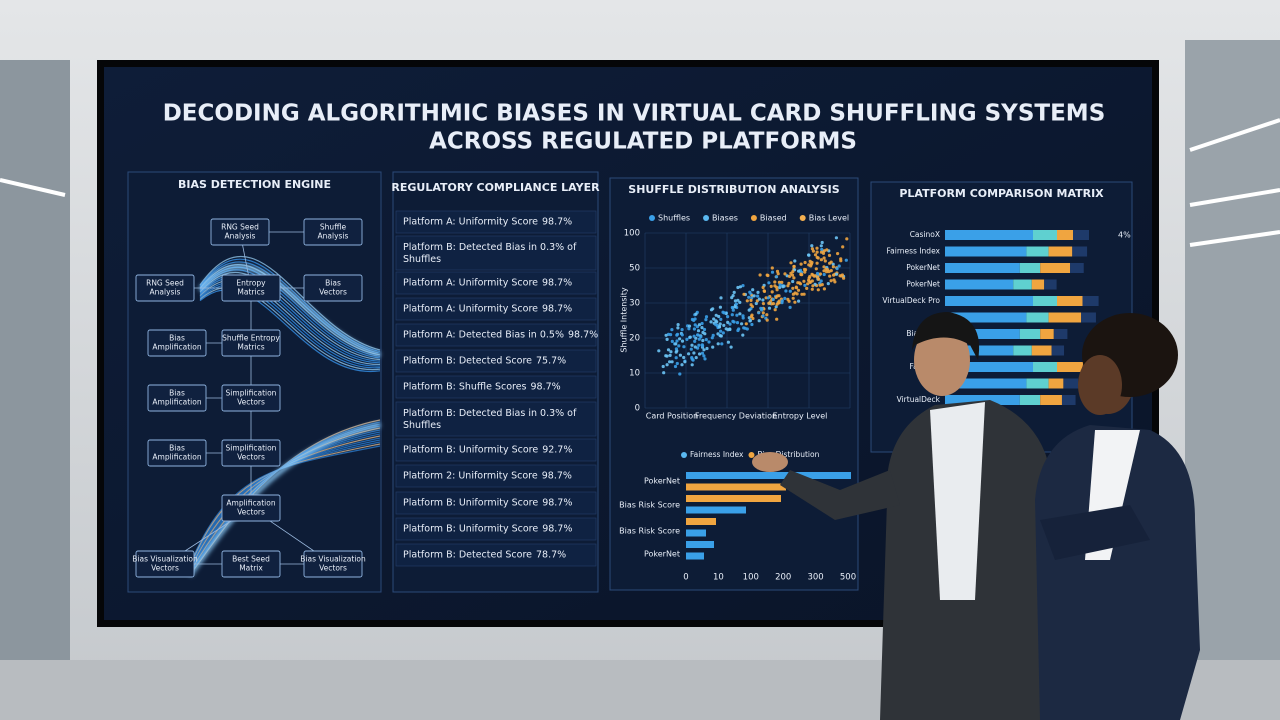  Describe the element at coordinates (624, 320) in the screenshot. I see `y-axis-label: Shuffle Intensity` at that location.